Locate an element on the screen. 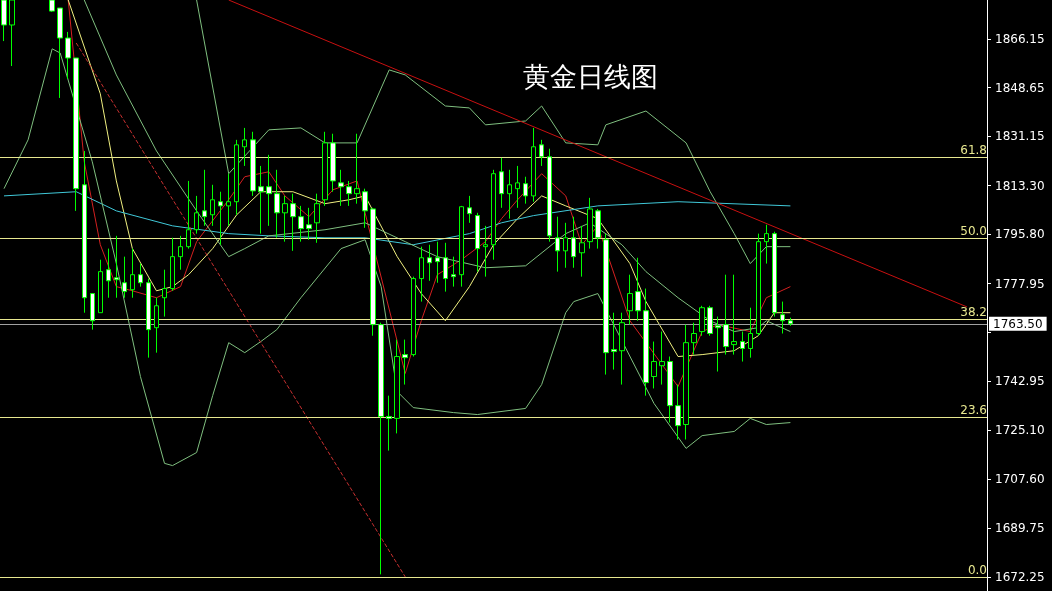  line-series is located at coordinates (397, 218).